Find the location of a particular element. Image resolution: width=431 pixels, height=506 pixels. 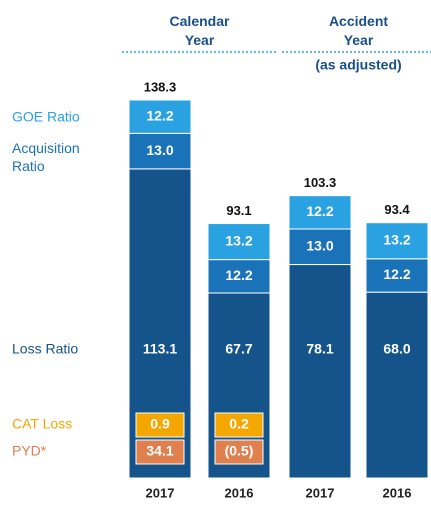

segment-label: 113.1 is located at coordinates (160, 349).